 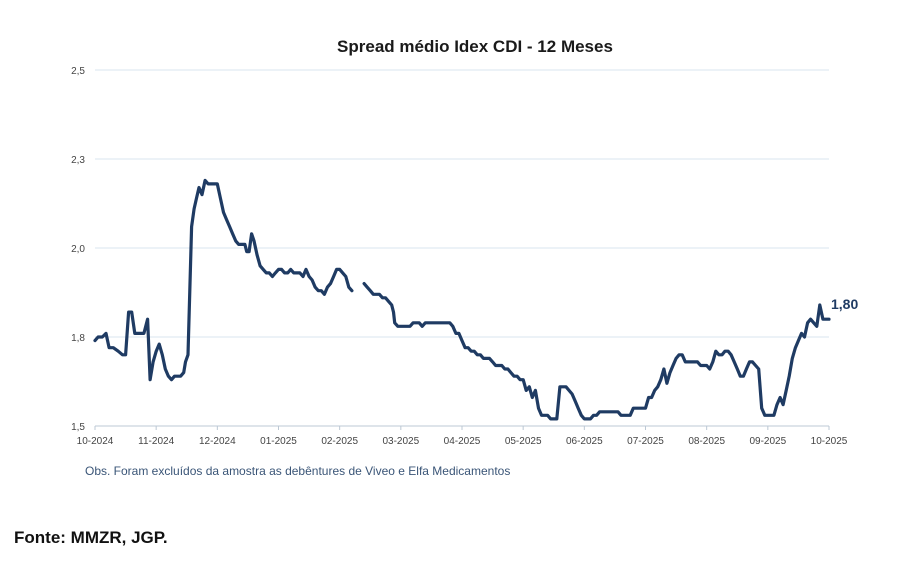 I want to click on source-caption: Fonte: MMZR, JGP., so click(x=91, y=537).